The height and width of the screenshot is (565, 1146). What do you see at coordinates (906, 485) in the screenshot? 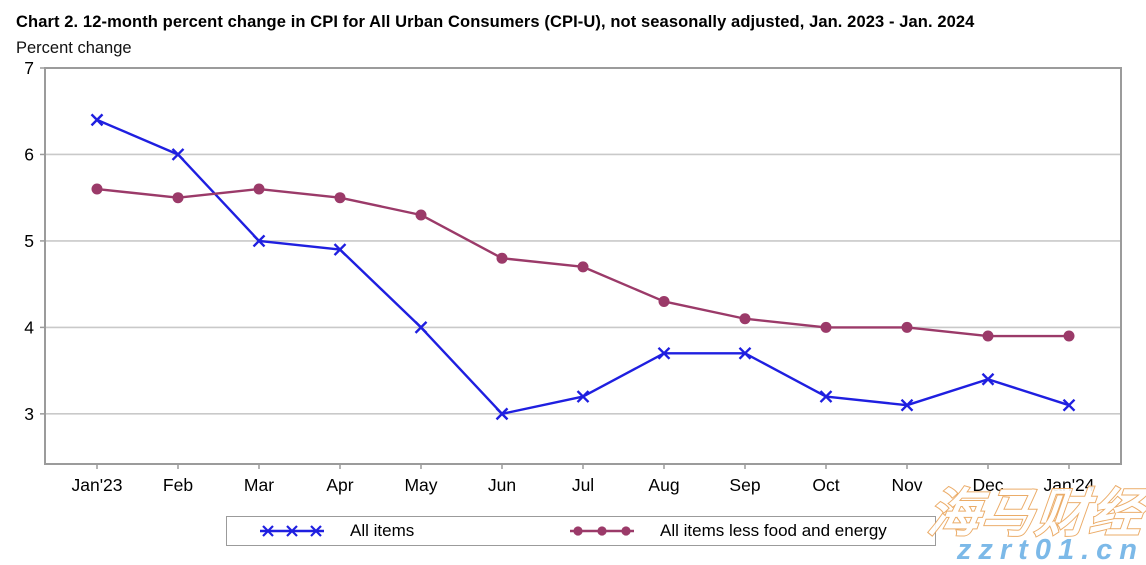
I see `x-axis-label-10: Nov` at bounding box center [906, 485].